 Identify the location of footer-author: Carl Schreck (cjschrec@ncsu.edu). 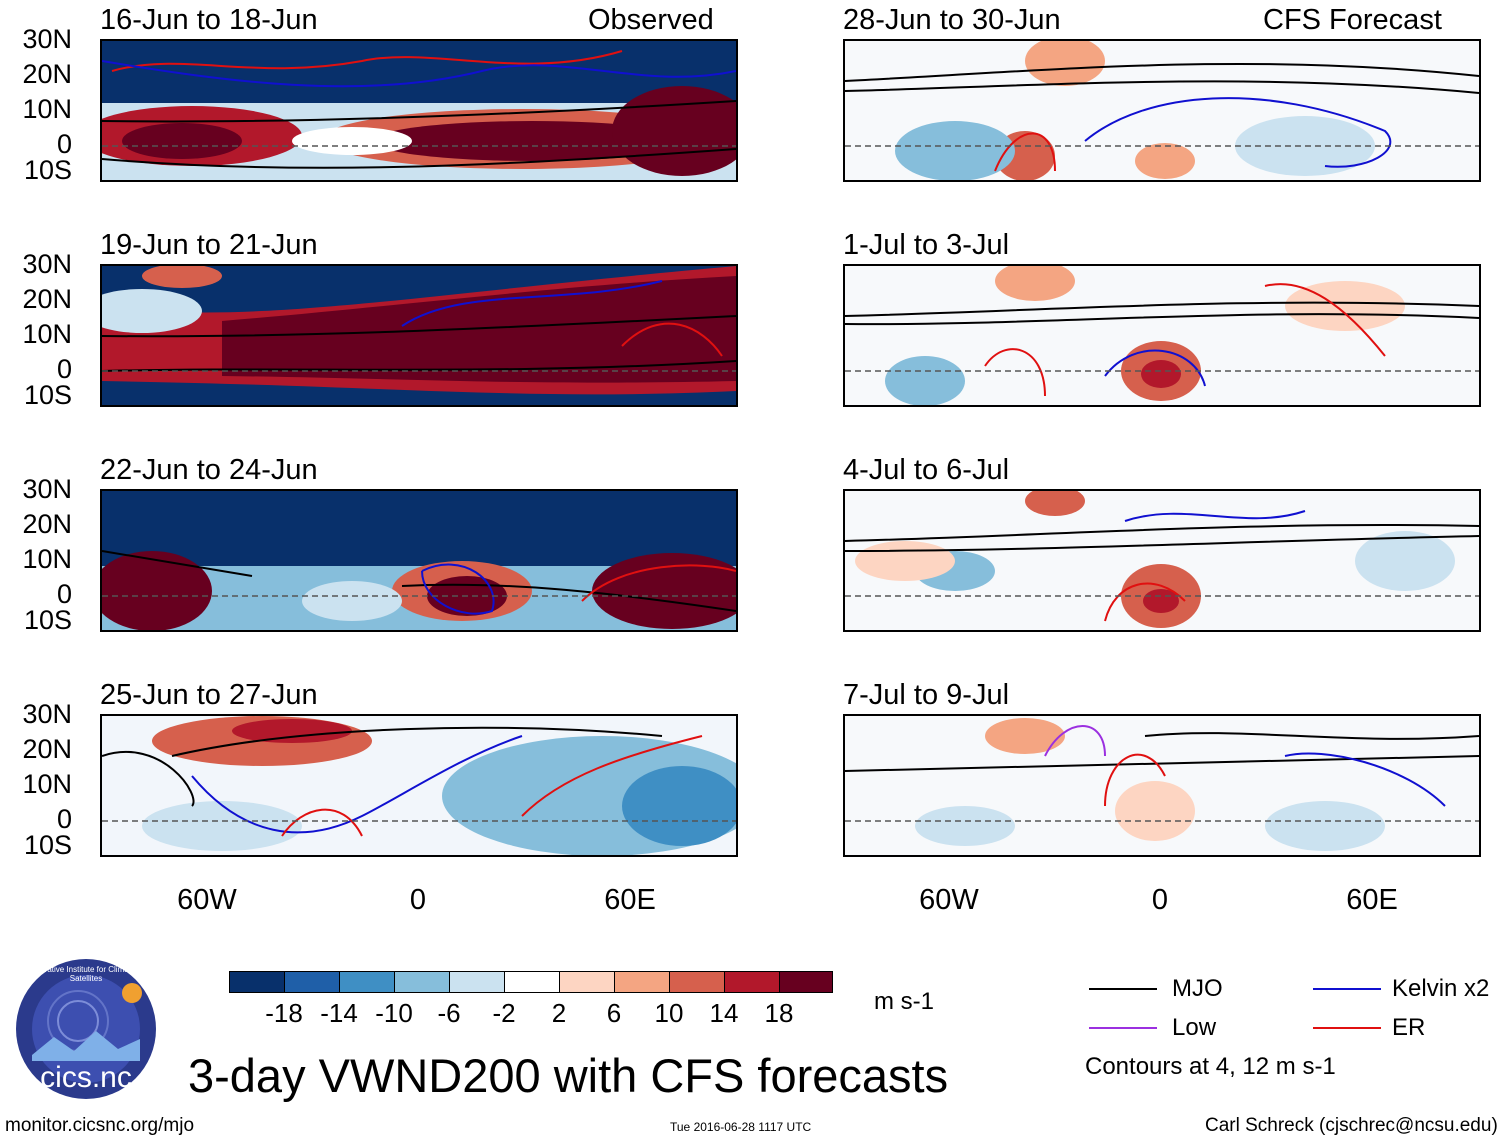
(1351, 1125).